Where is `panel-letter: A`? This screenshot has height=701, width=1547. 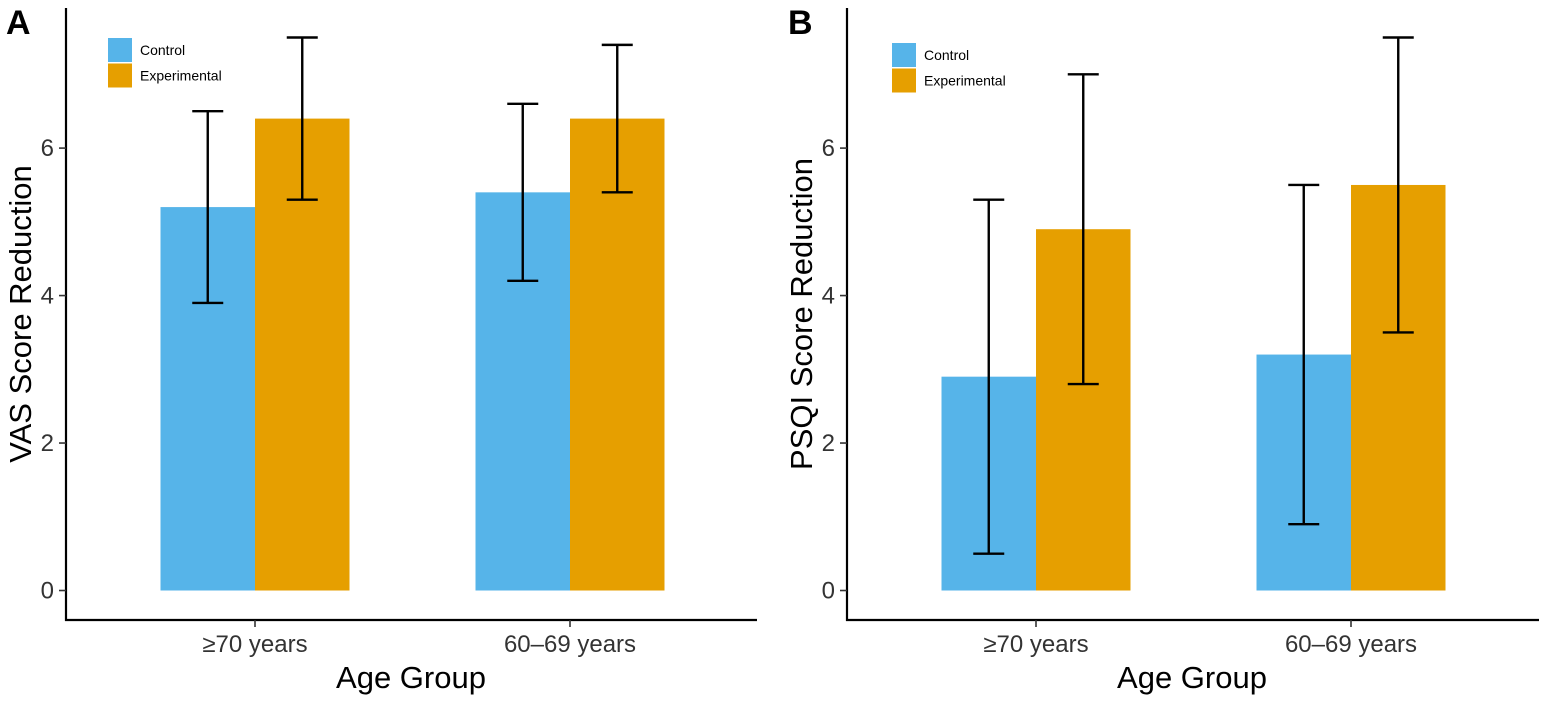 panel-letter: A is located at coordinates (18, 23).